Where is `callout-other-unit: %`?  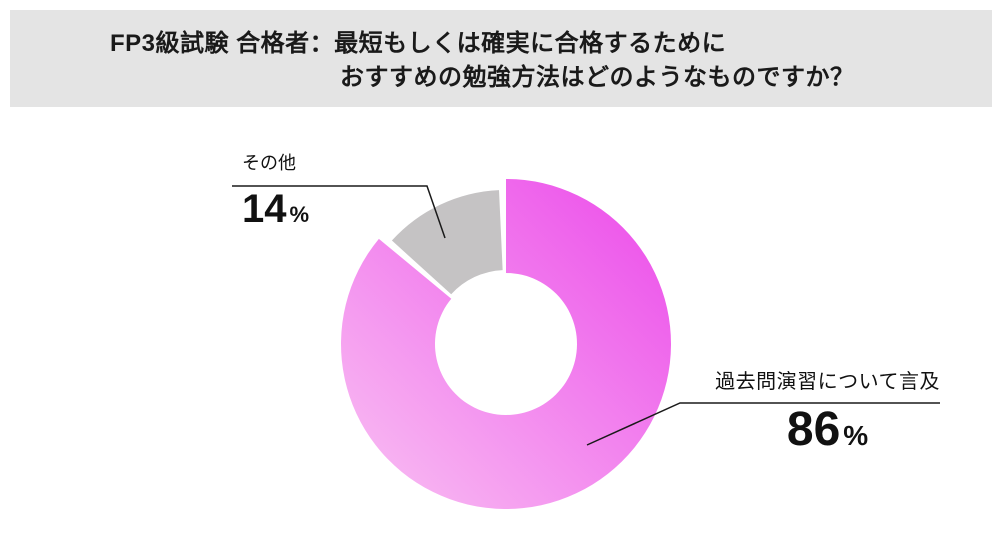
callout-other-unit: % is located at coordinates (299, 214).